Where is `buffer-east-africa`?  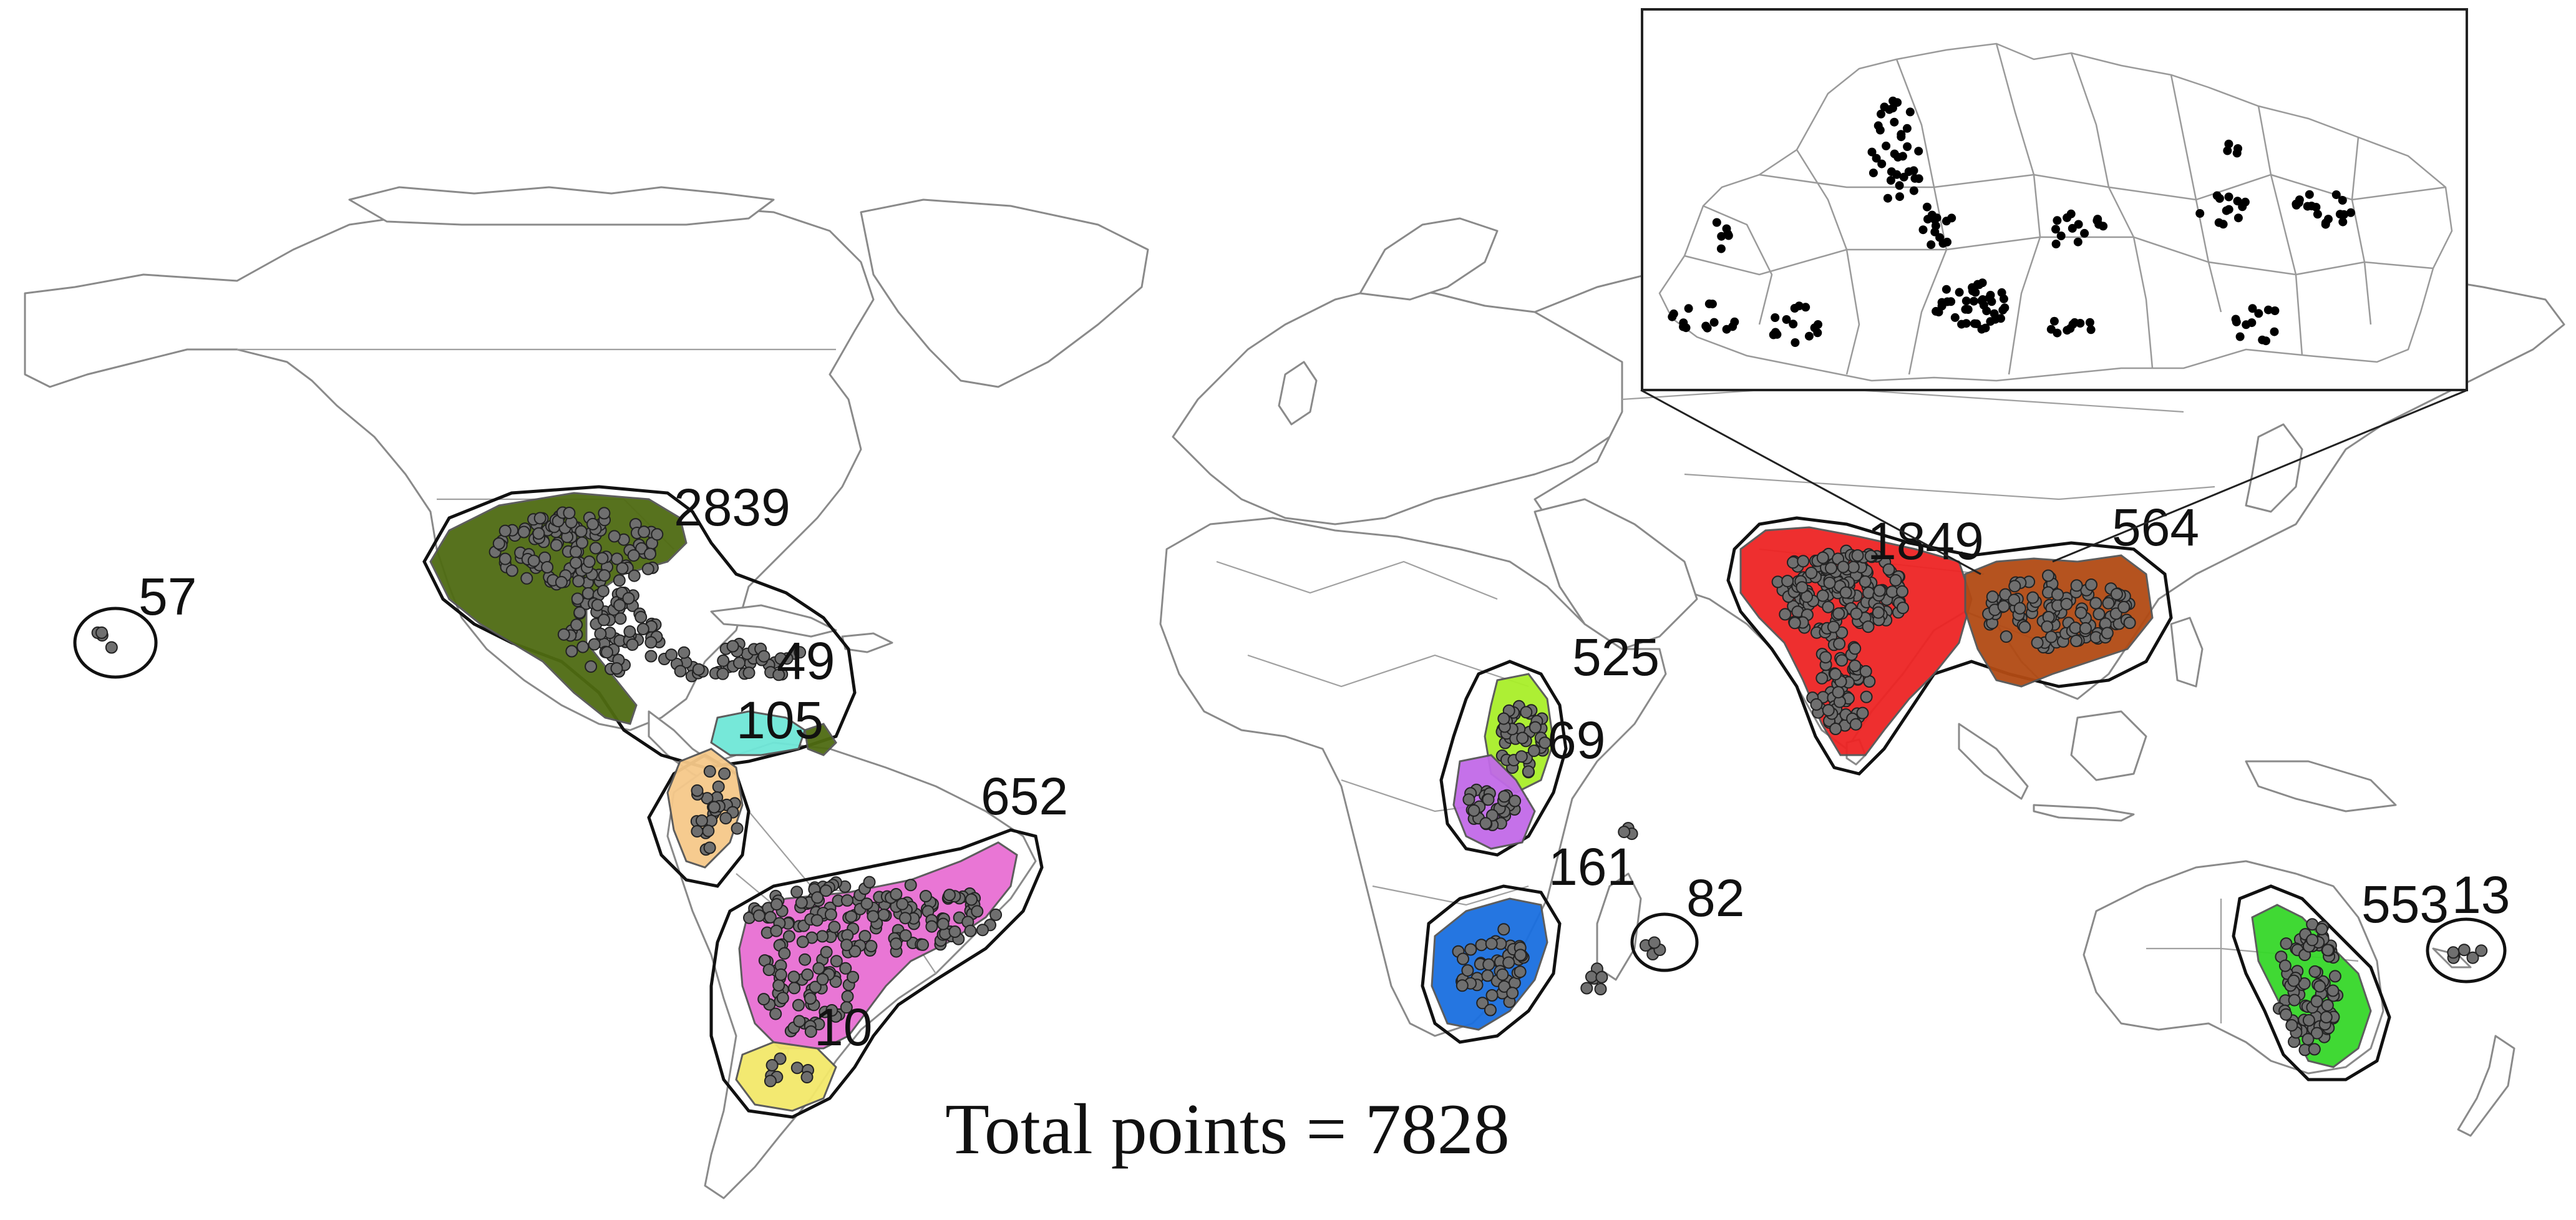
buffer-east-africa is located at coordinates (1503, 758).